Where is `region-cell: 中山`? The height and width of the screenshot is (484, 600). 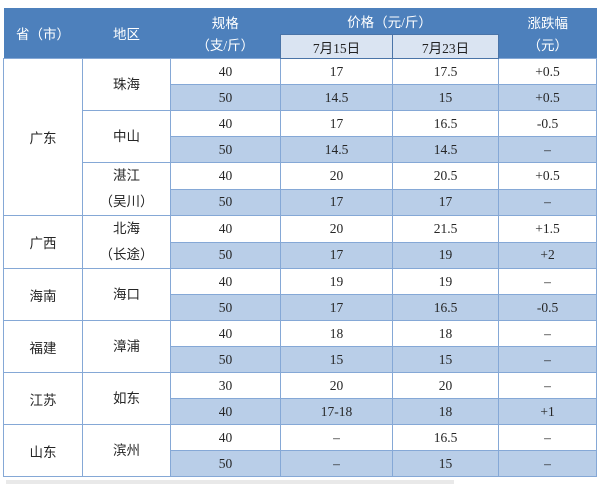
region-cell: 中山 is located at coordinates (126, 136).